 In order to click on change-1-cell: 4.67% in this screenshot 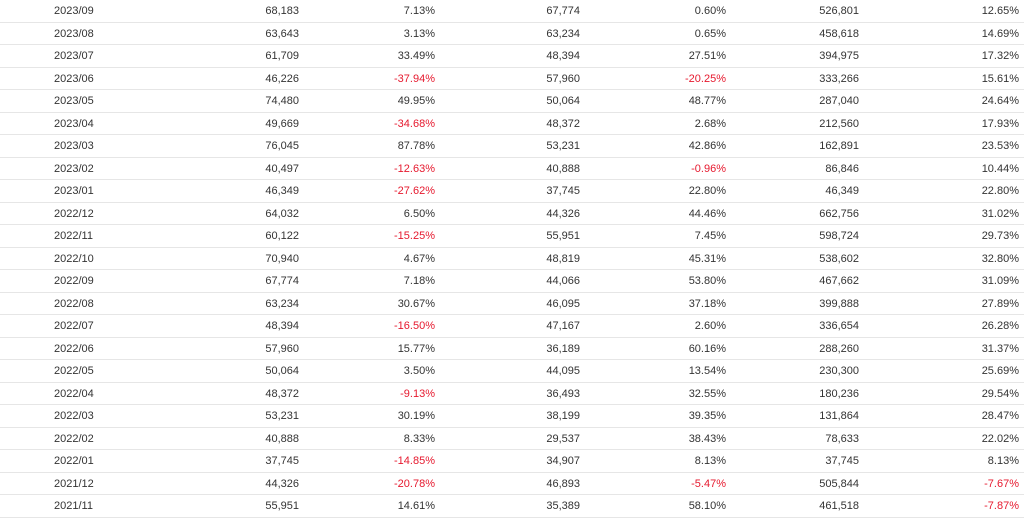, I will do `click(419, 258)`.